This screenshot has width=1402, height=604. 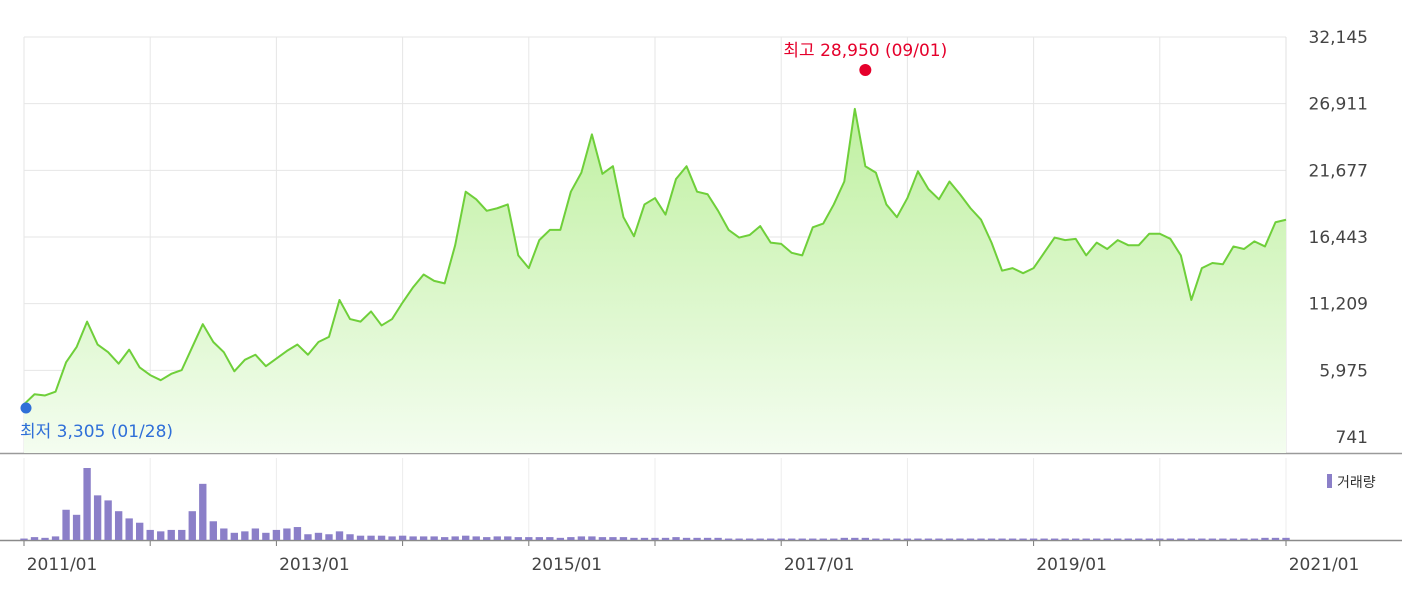 What do you see at coordinates (1338, 238) in the screenshot?
I see `y-axis-labels: 32,145 26,911 21,677 16,443 11,209 5,975 741` at bounding box center [1338, 238].